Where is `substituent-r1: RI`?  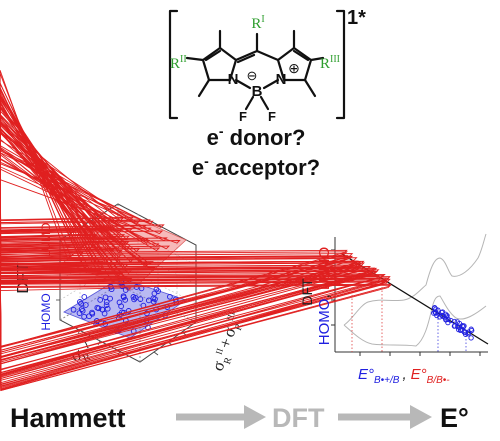
substituent-r1: RI is located at coordinates (257, 23).